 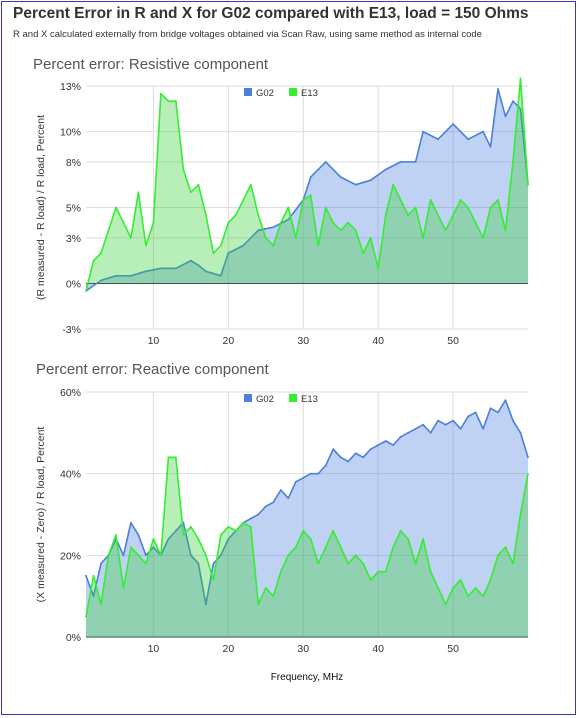 What do you see at coordinates (151, 64) in the screenshot?
I see `chart-title: Percent error: Resistive component` at bounding box center [151, 64].